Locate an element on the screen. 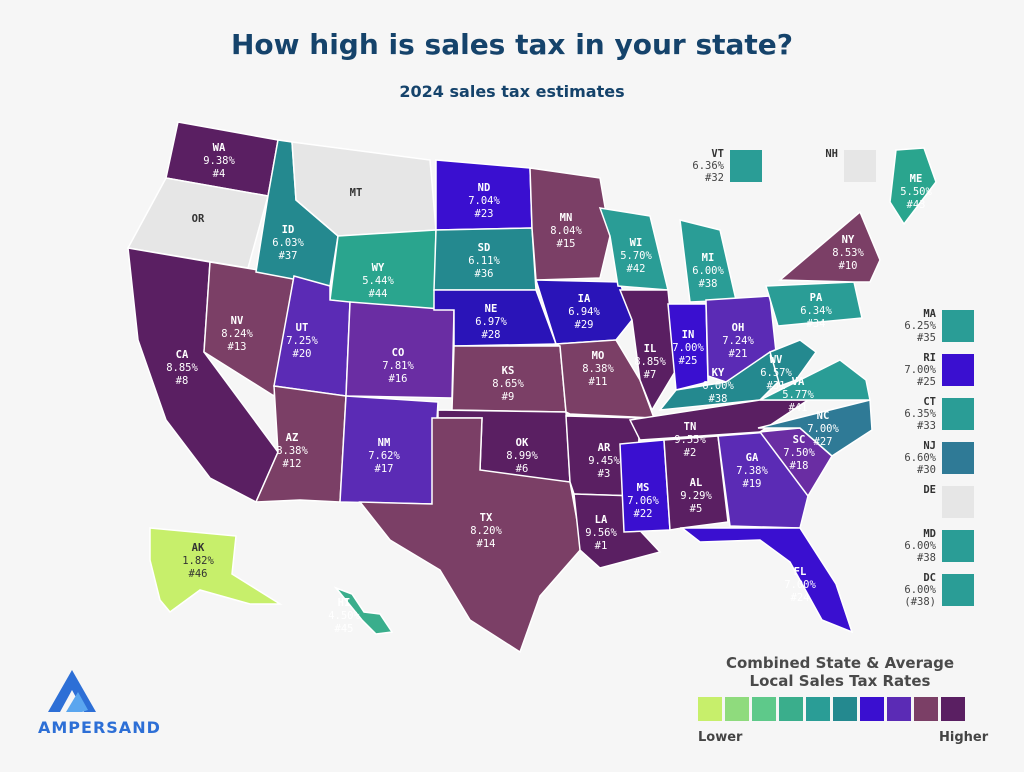  state-code: UT is located at coordinates (302, 328).